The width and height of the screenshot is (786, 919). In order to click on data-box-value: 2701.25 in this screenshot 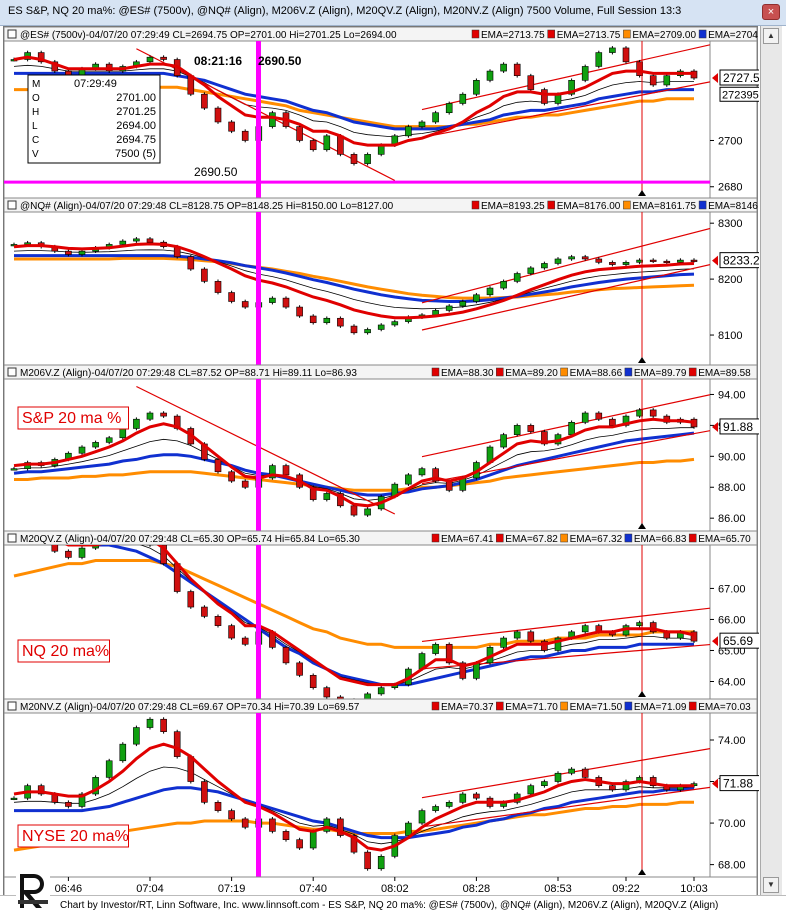, I will do `click(136, 112)`.